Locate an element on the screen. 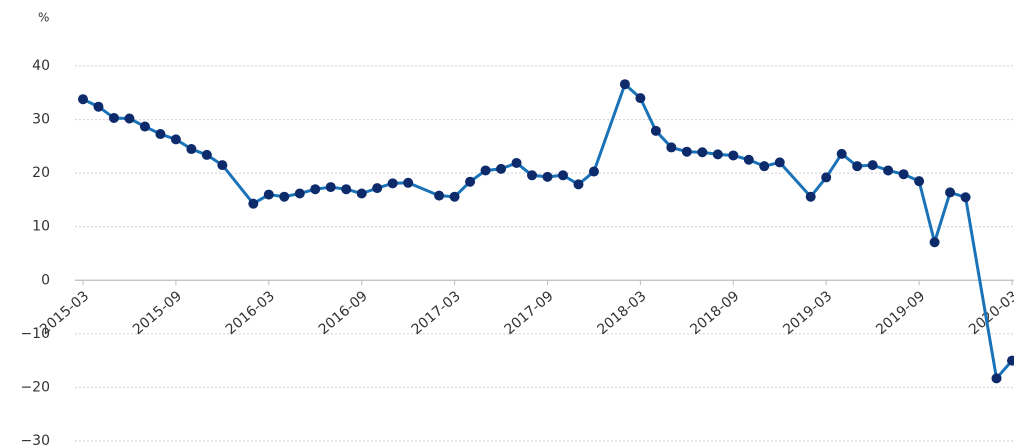 This screenshot has height=448, width=1014. x-tick-label: 2015-09 is located at coordinates (157, 313).